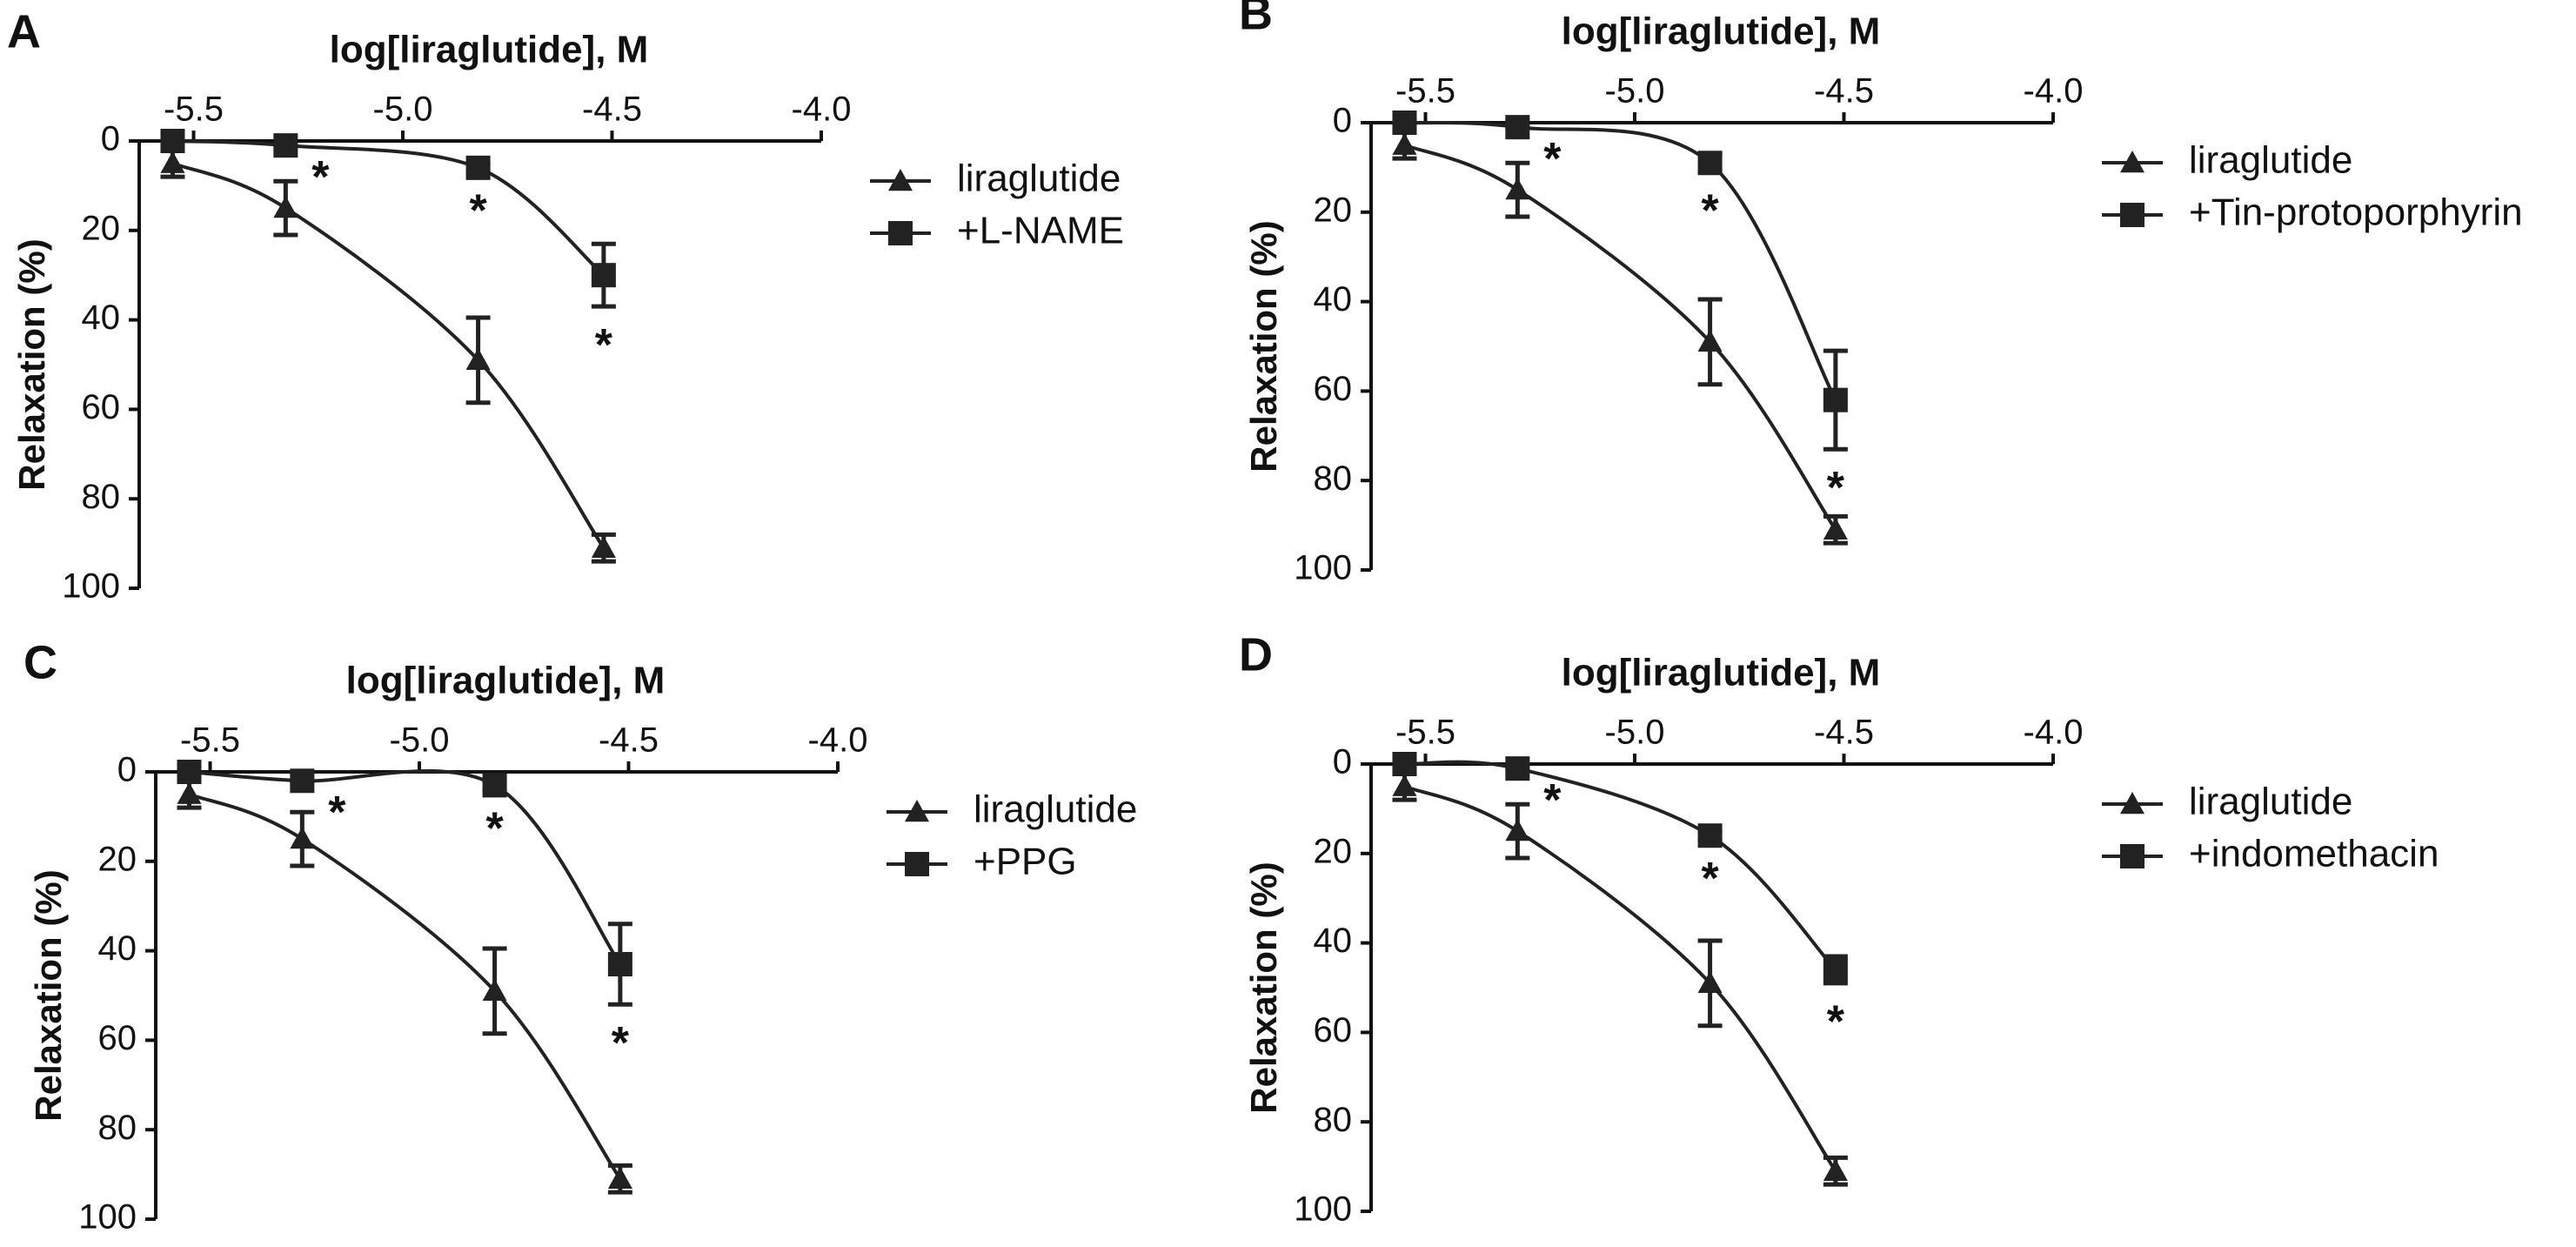 Image resolution: width=2576 pixels, height=1247 pixels. What do you see at coordinates (2356, 213) in the screenshot?
I see `legend-label: +Tin-protoporphyrin` at bounding box center [2356, 213].